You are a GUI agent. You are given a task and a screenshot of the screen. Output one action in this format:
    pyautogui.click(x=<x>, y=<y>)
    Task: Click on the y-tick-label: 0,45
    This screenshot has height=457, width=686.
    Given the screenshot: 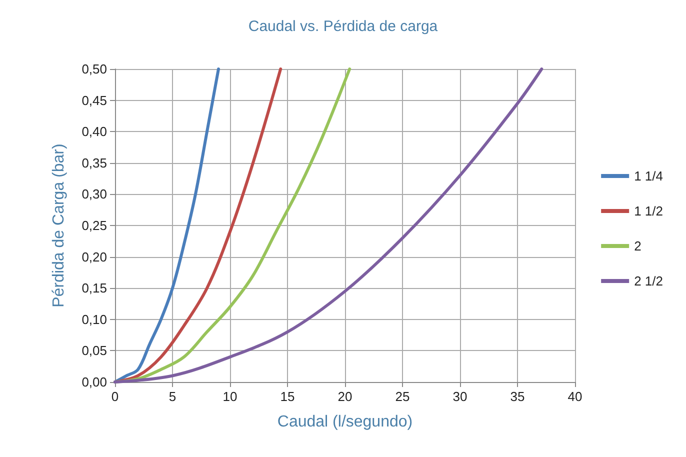 What is the action you would take?
    pyautogui.click(x=94, y=100)
    